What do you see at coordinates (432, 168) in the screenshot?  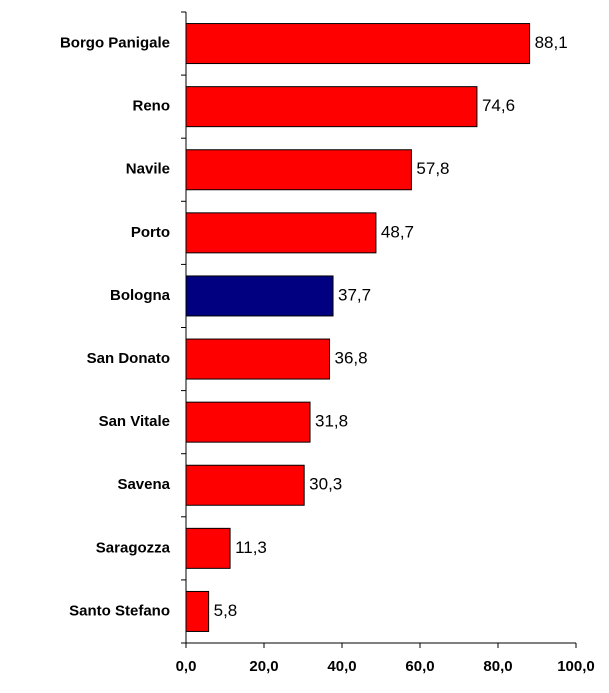 I see `value-label: 57,8` at bounding box center [432, 168].